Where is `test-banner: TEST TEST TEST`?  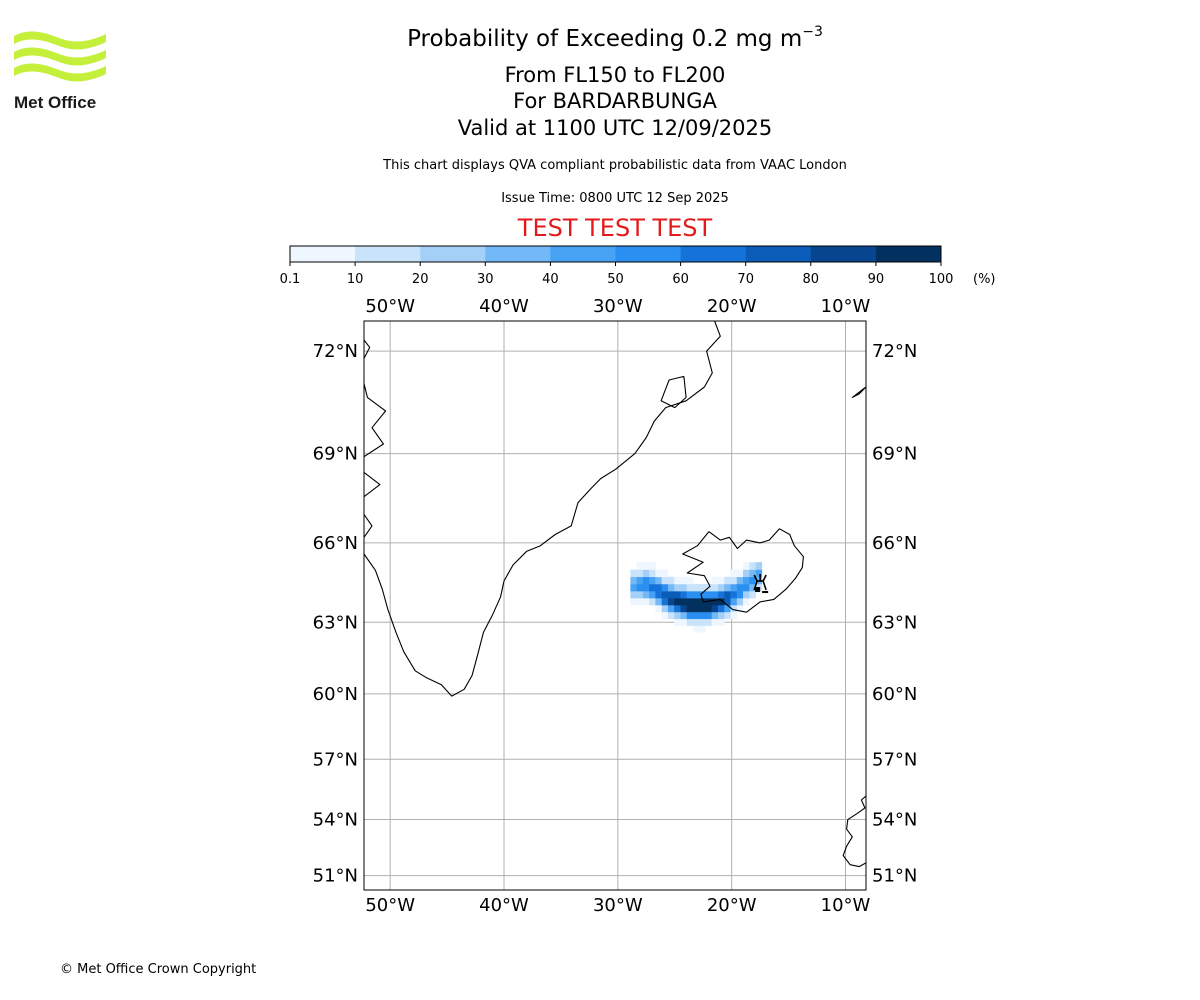 test-banner: TEST TEST TEST is located at coordinates (615, 228).